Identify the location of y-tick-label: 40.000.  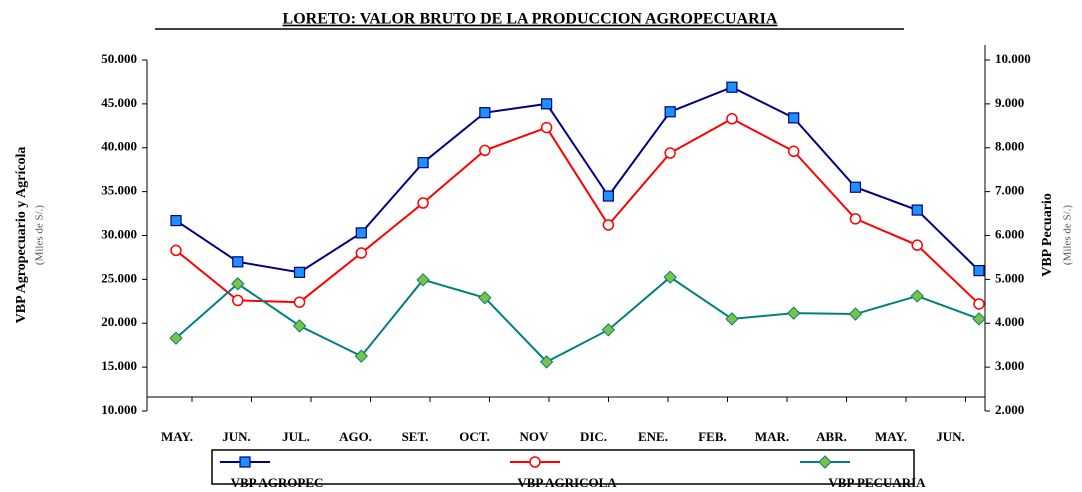
(119, 146).